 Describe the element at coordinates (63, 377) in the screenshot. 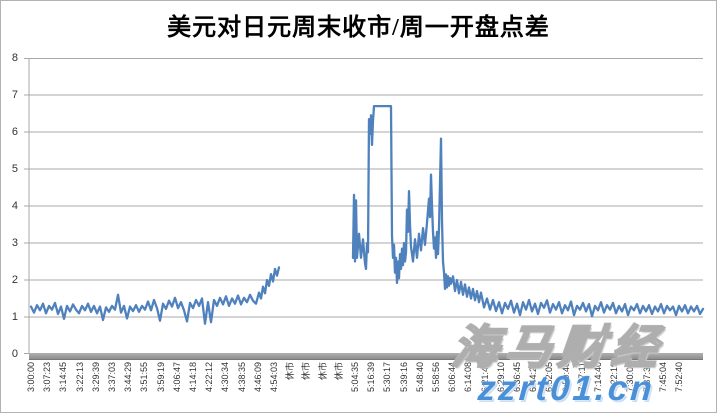

I see `x-tick-label: 3:14:45` at that location.